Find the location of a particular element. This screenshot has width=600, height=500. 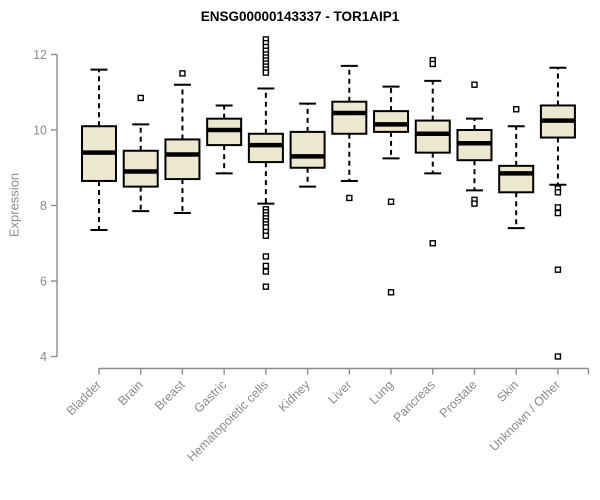

x-tick-label: Lung is located at coordinates (382, 393).